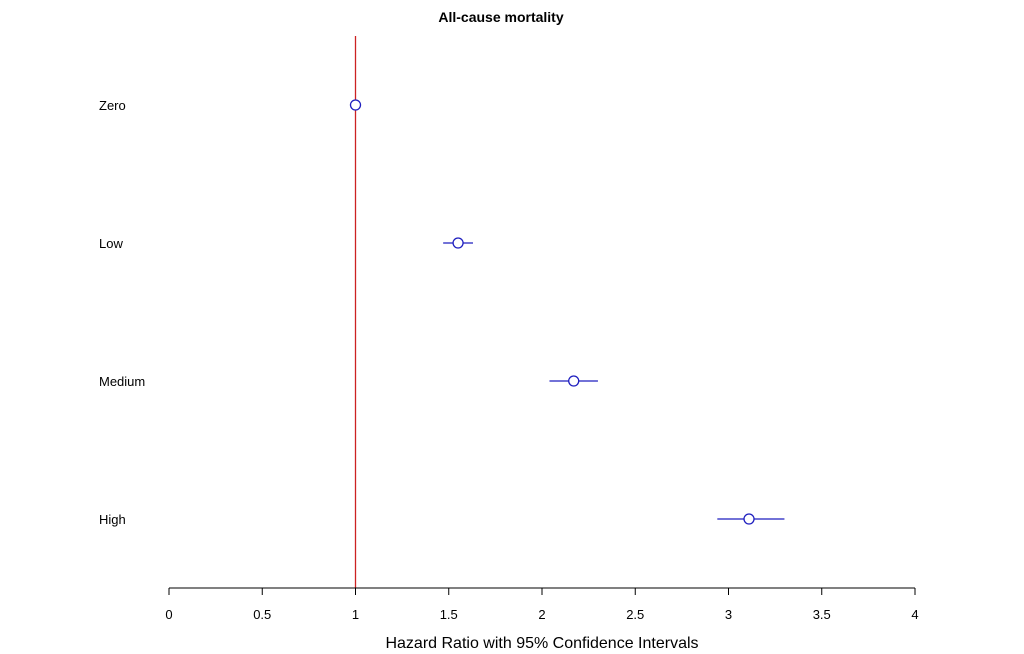  I want to click on x-axis: 0 0.5 1 1.5 2 2.5 3 3.5 4, so click(542, 604).